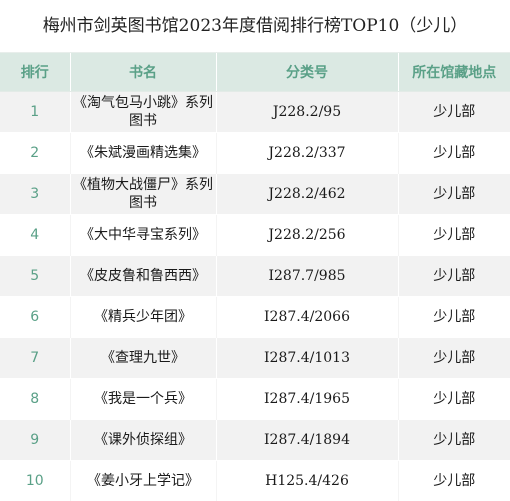 The height and width of the screenshot is (501, 510). Describe the element at coordinates (143, 481) in the screenshot. I see `title-cell: 《姜小牙上学记》` at that location.